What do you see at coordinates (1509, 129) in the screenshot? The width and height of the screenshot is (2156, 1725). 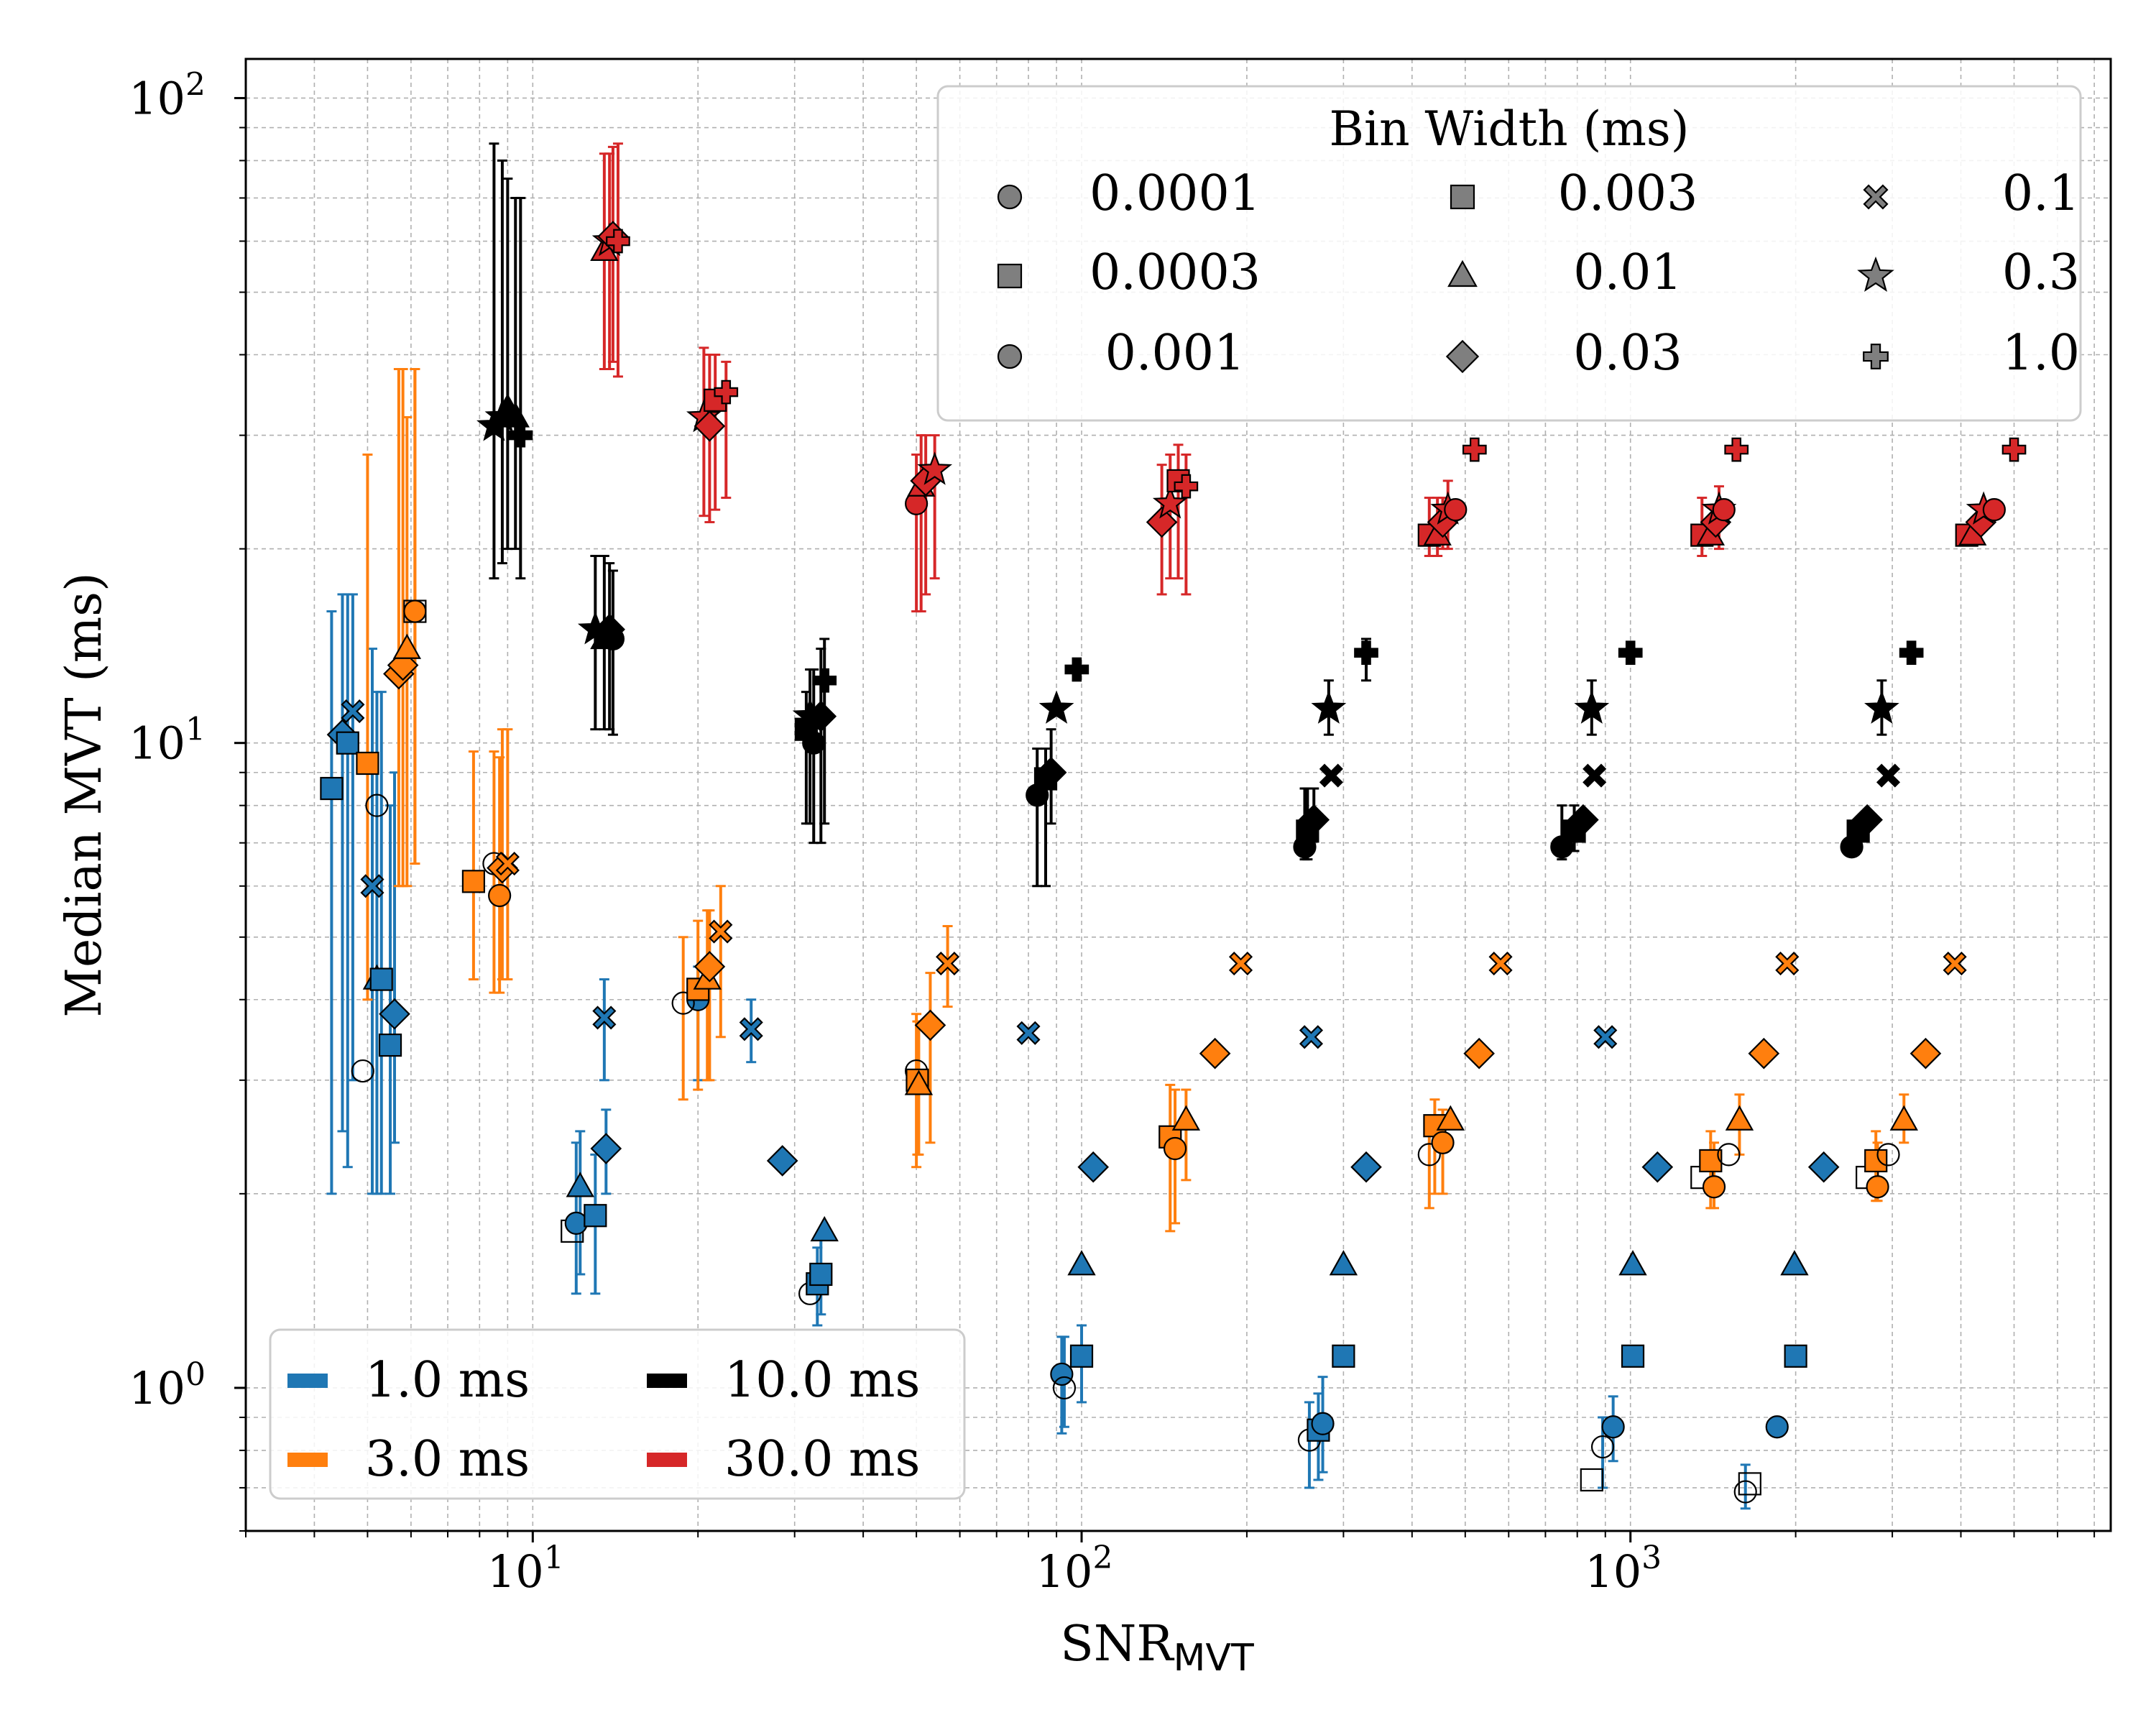 I see `marker-legend-title: Bin Width (ms)` at bounding box center [1509, 129].